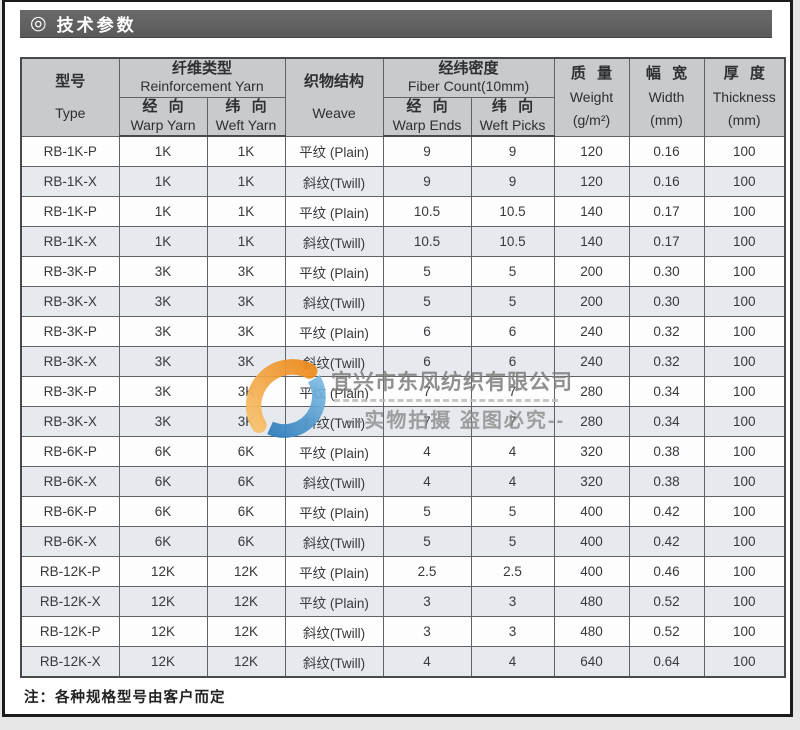 This screenshot has height=730, width=800. What do you see at coordinates (591, 211) in the screenshot?
I see `table-cell: 140` at bounding box center [591, 211].